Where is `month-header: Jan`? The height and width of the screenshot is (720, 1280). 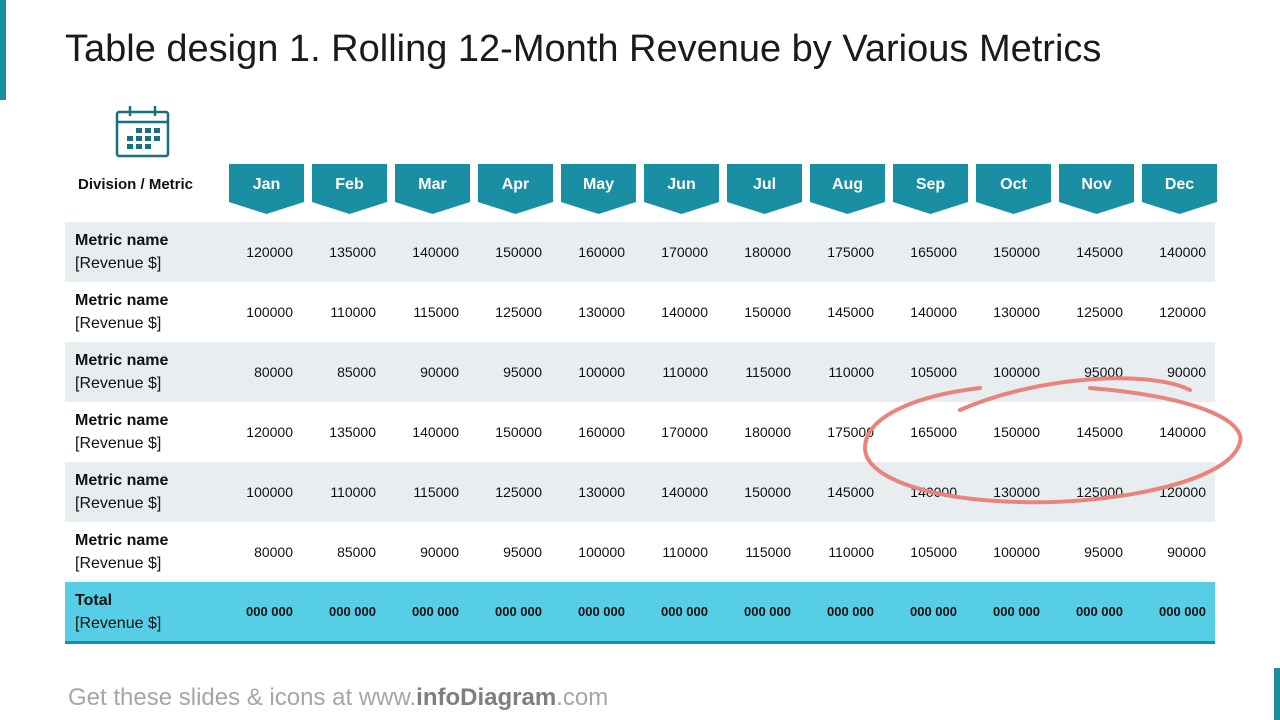
month-header: Jan is located at coordinates (266, 189).